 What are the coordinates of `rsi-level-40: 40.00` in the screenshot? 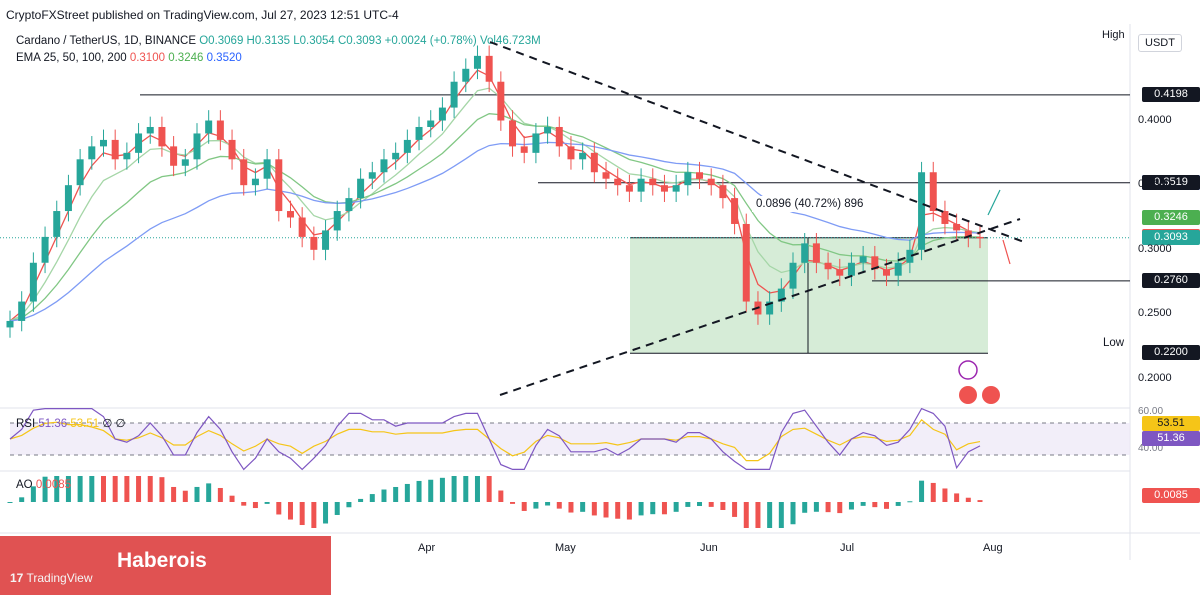 It's located at (1151, 448).